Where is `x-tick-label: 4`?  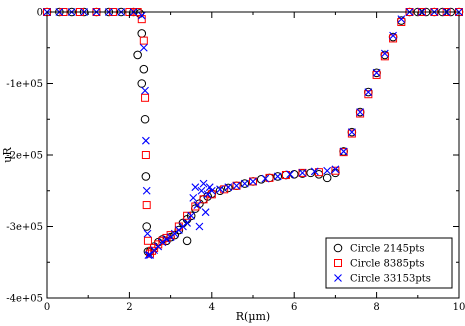
x-tick-label: 4 is located at coordinates (212, 307).